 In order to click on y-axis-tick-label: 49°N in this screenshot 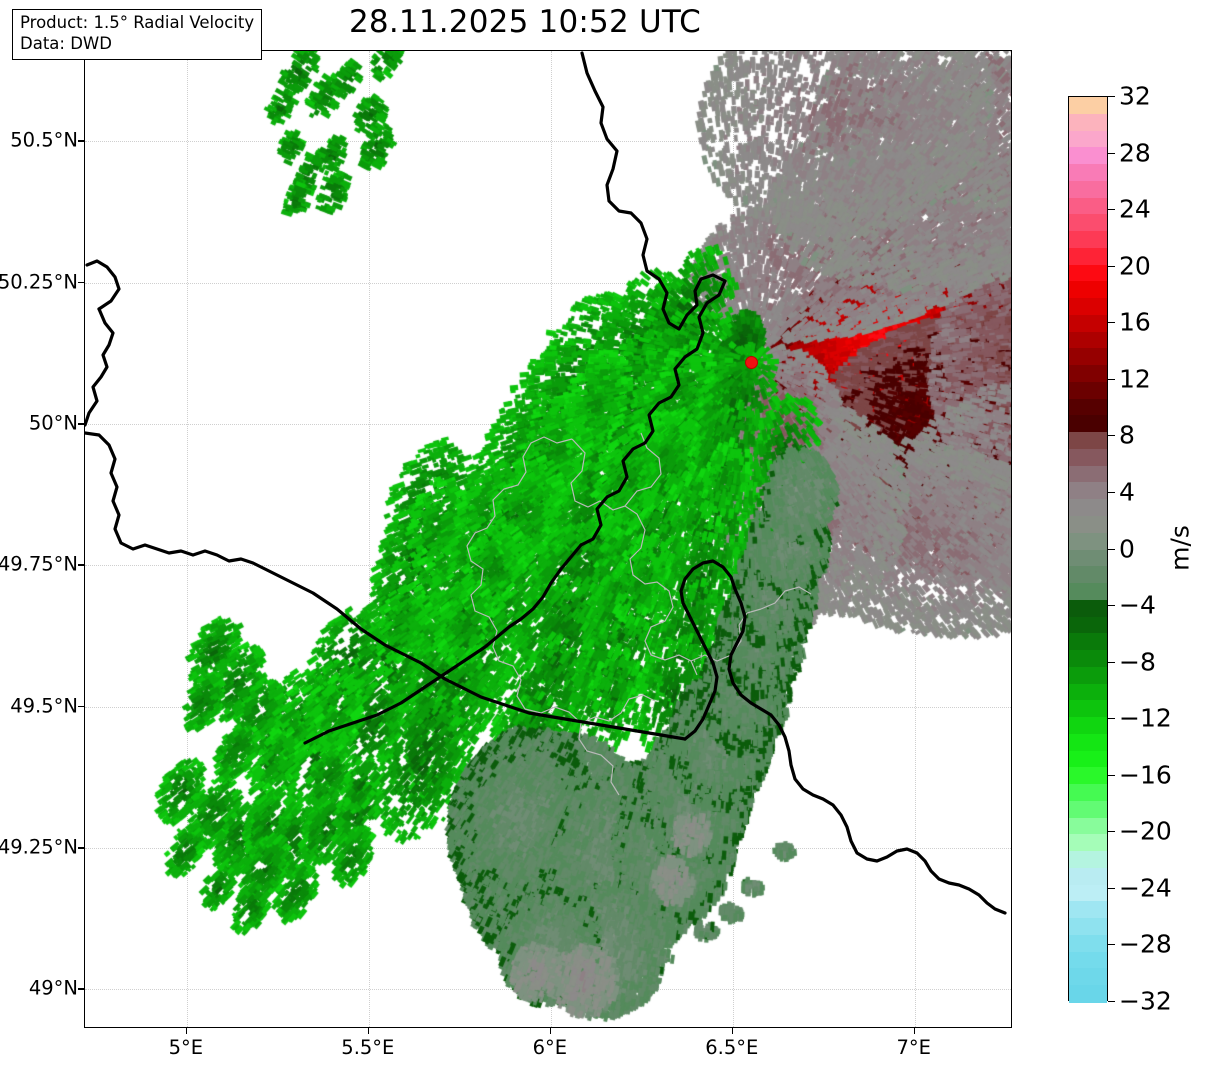, I will do `click(53, 988)`.